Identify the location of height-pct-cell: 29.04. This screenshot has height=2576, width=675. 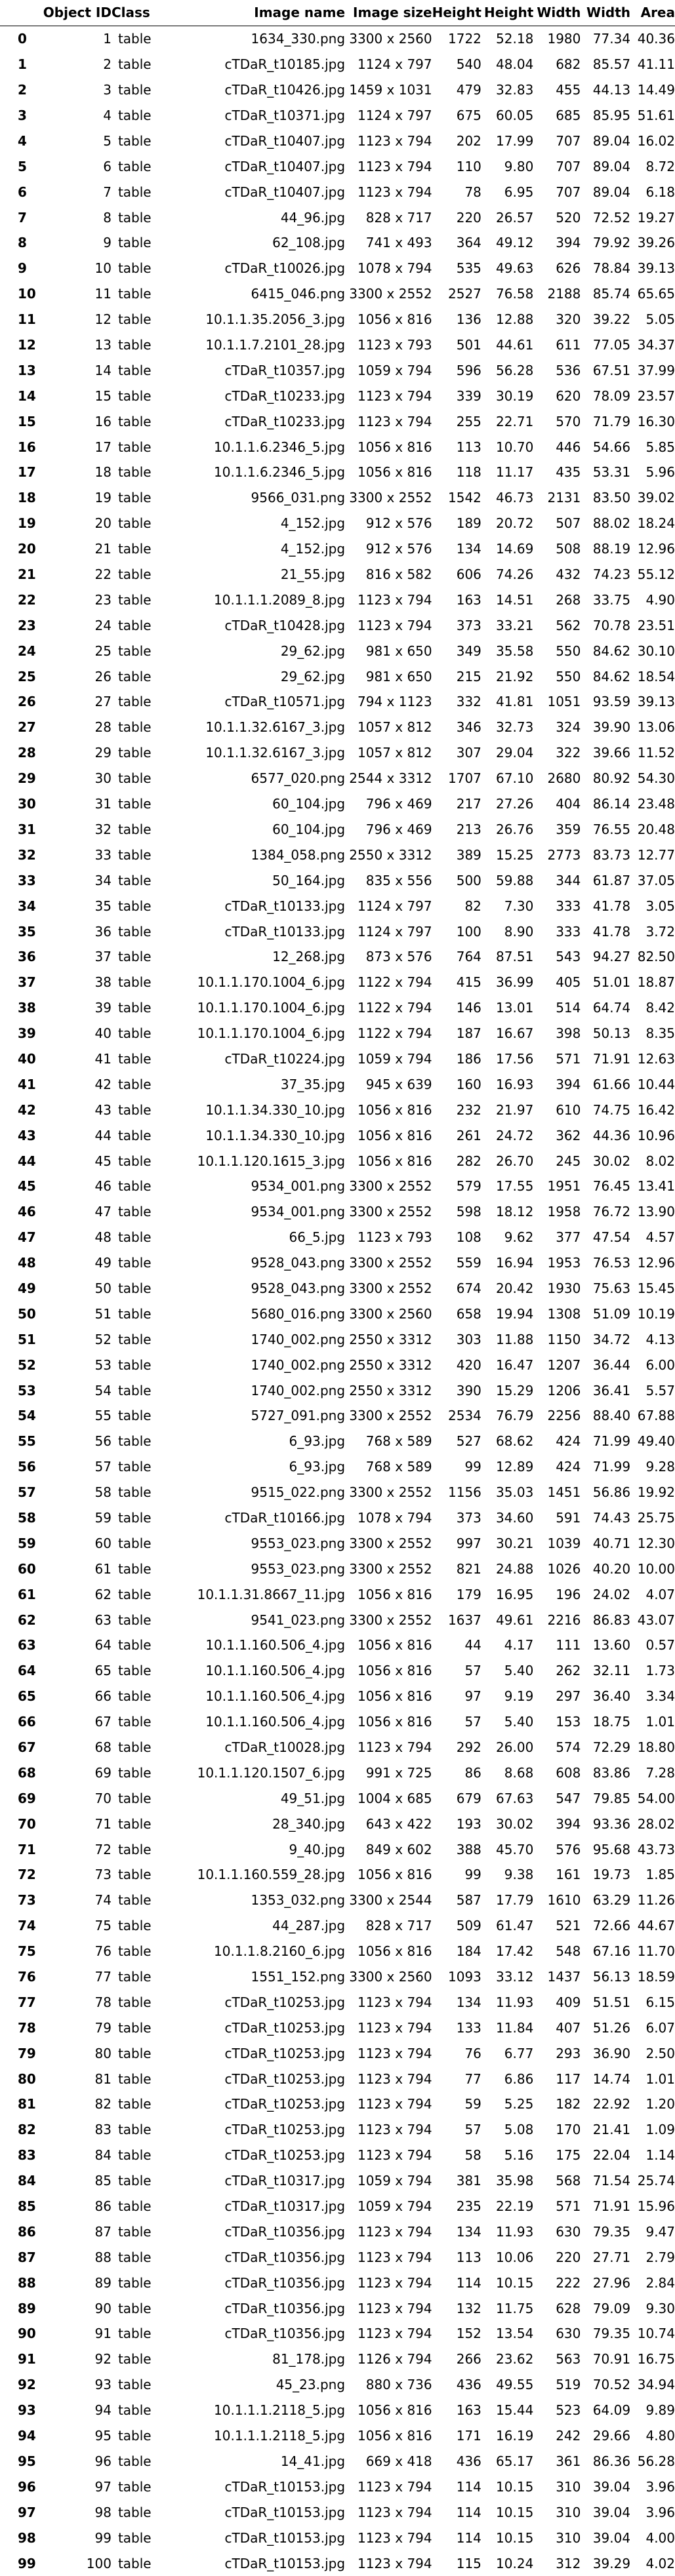
(515, 753).